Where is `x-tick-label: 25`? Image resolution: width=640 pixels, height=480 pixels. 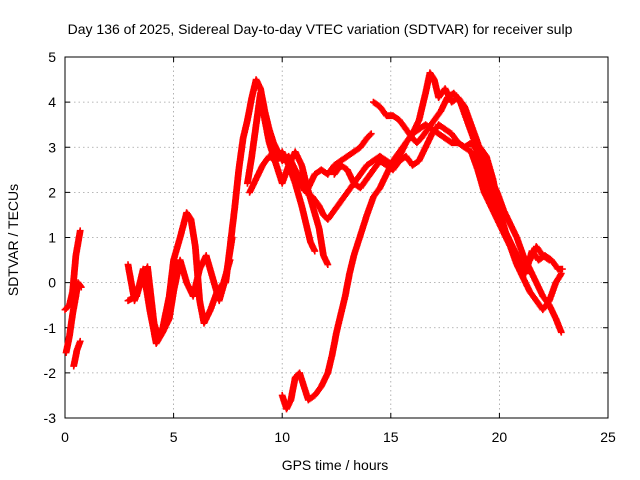
x-tick-label: 25 is located at coordinates (608, 437).